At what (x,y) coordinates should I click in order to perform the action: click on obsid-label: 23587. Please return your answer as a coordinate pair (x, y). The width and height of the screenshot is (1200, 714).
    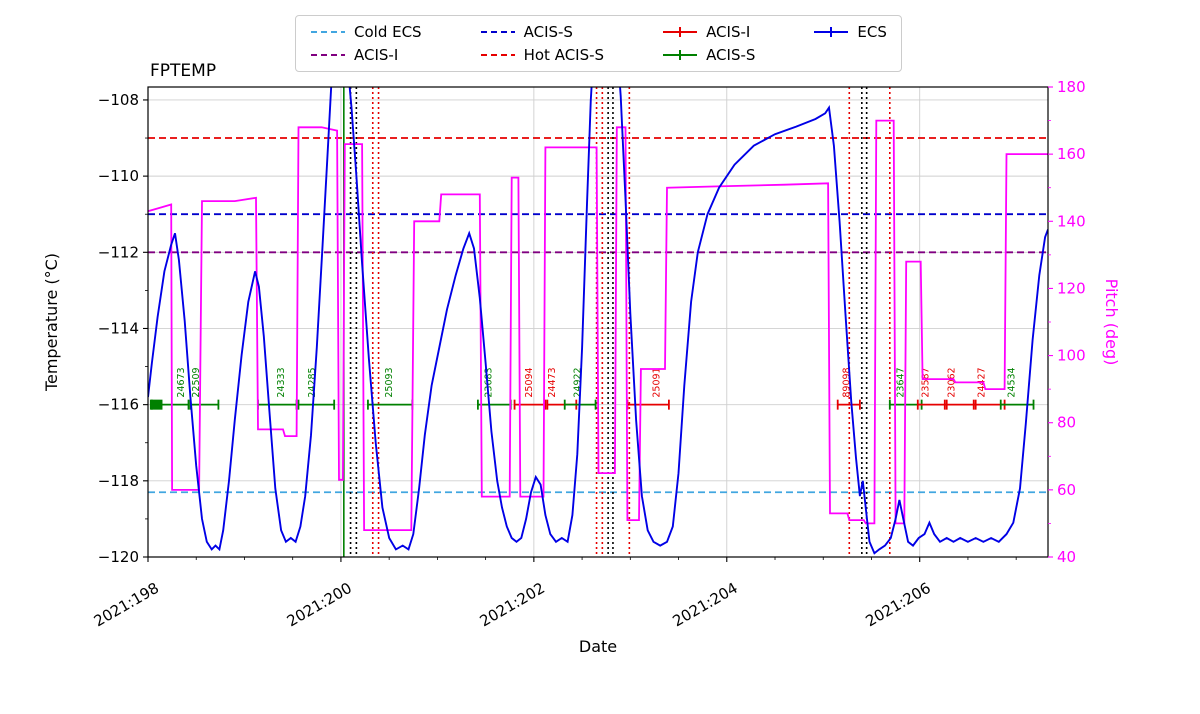
    Looking at the image, I should click on (925, 382).